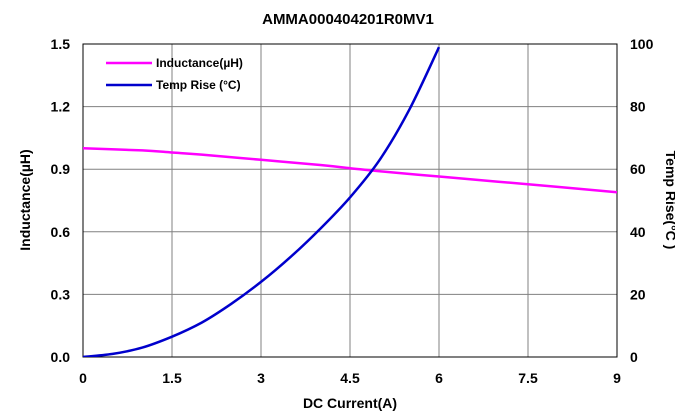  Describe the element at coordinates (61, 169) in the screenshot. I see `y-left-tick-label: 0.9` at that location.